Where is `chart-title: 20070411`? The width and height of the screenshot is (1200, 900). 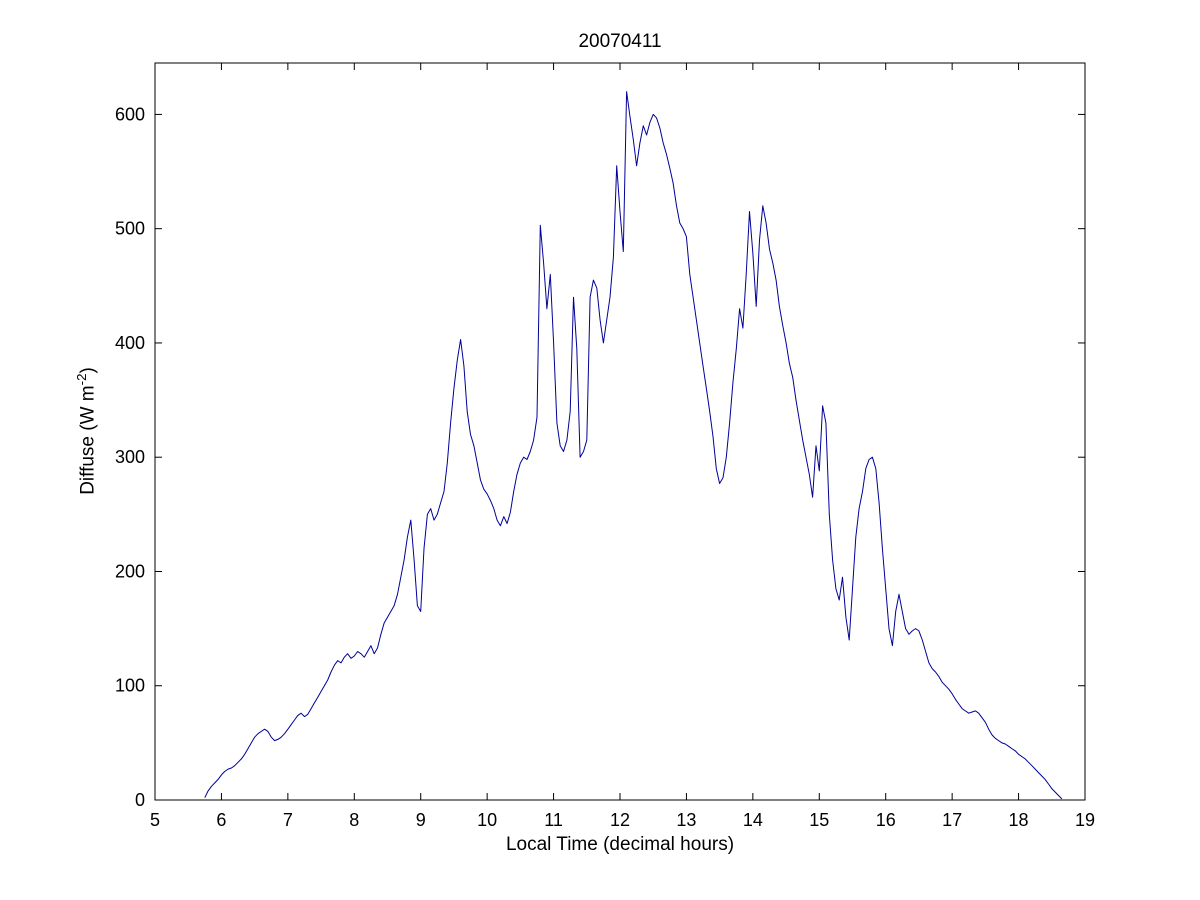 chart-title: 20070411 is located at coordinates (620, 41).